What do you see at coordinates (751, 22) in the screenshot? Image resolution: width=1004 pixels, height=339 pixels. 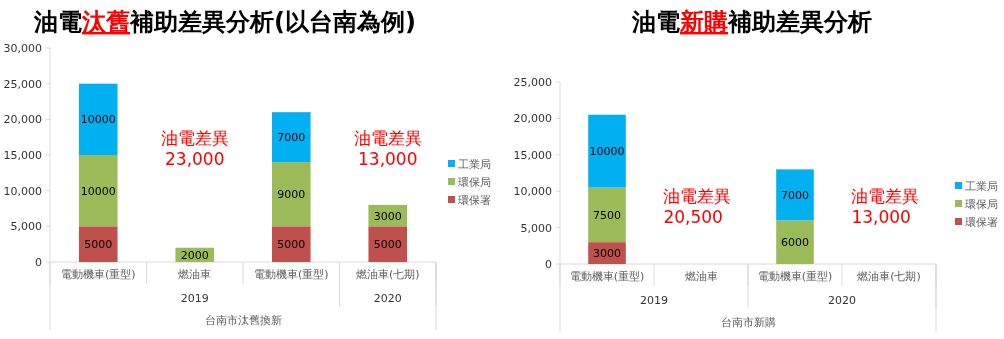 I see `chart-title: 油電新購補助差異分析` at bounding box center [751, 22].